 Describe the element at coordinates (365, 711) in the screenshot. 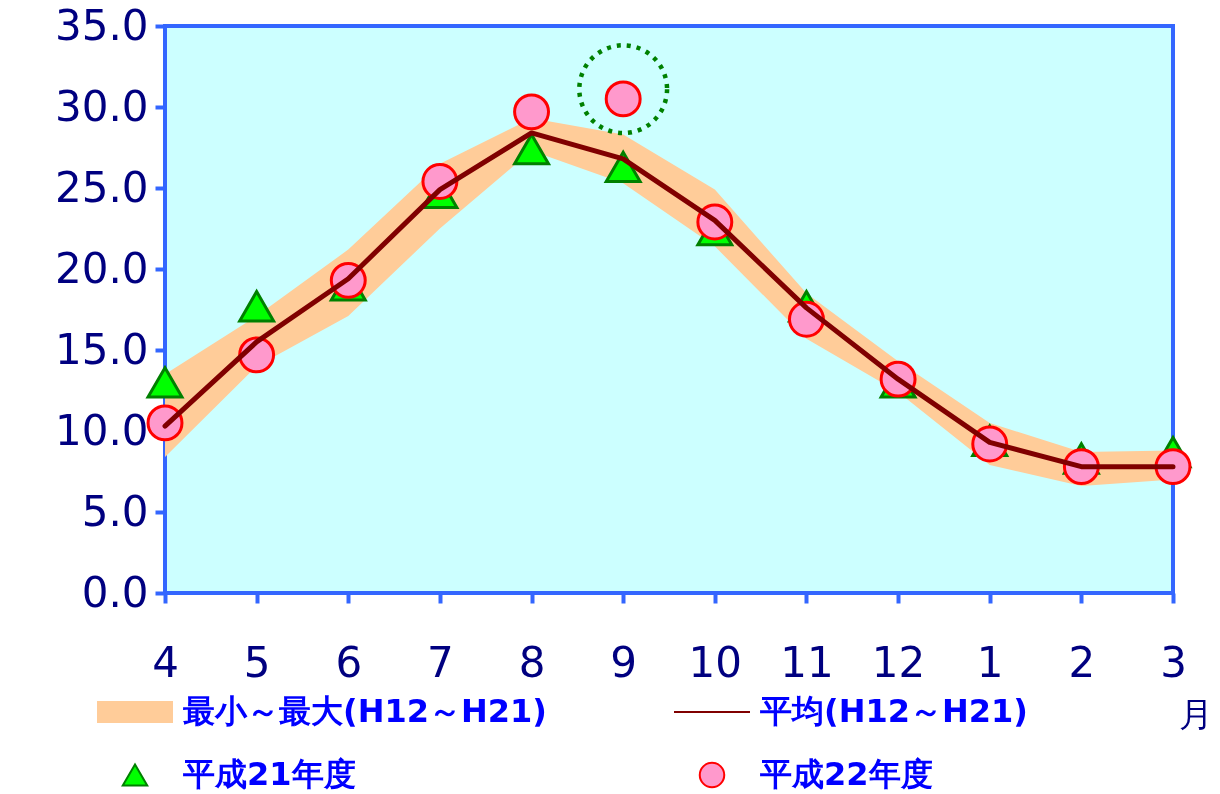

I see `legend-label: 最小～最大(H12～H21)` at that location.